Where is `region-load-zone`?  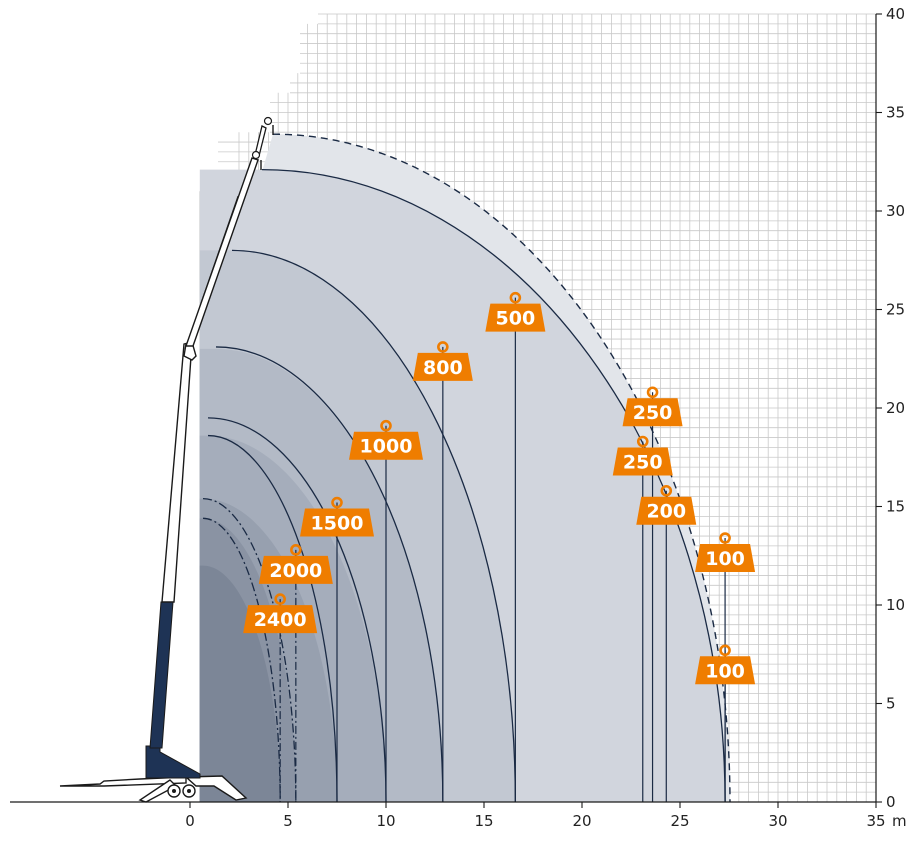 region-load-zone is located at coordinates (240, 683).